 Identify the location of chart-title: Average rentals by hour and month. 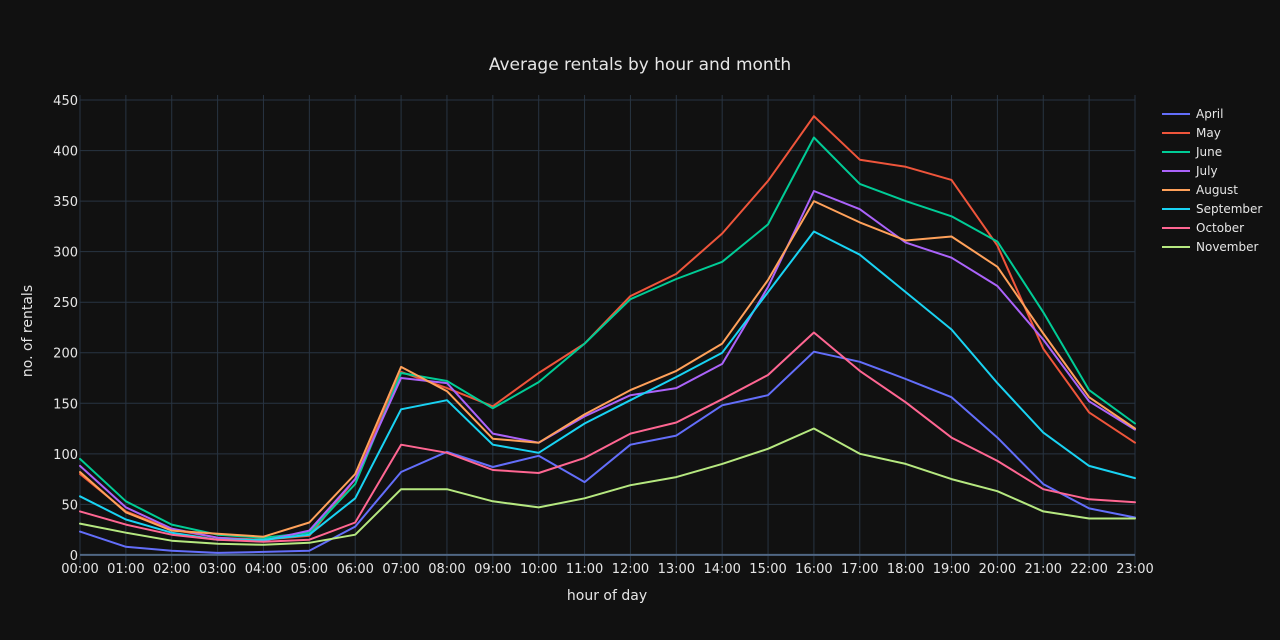
(640, 65).